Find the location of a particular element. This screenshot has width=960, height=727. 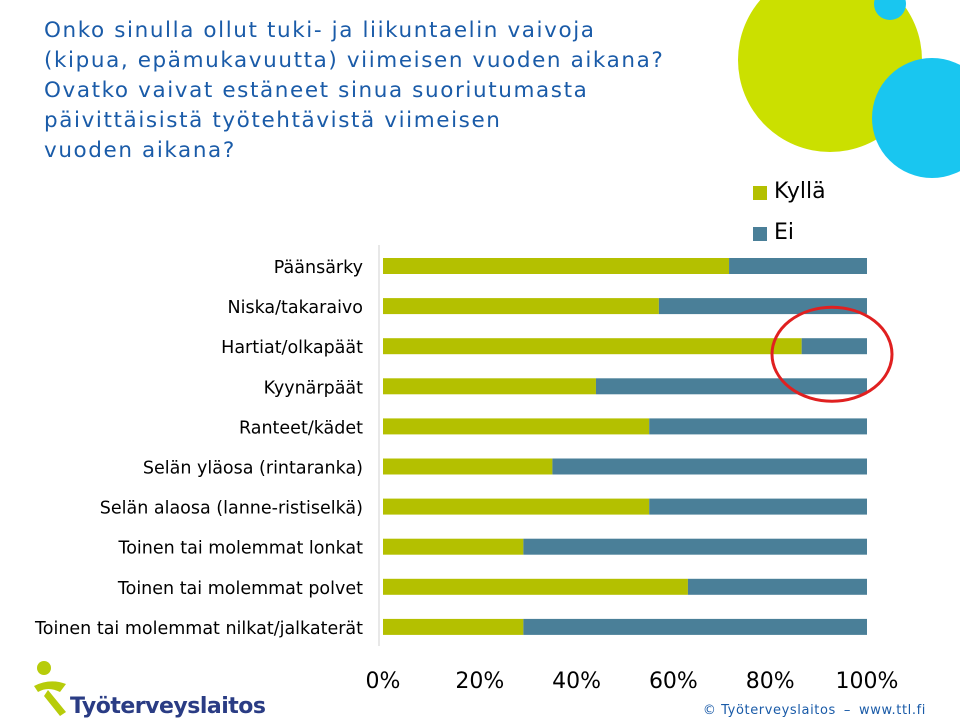

footer-copyright: © Työterveyslaitos is located at coordinates (769, 710).